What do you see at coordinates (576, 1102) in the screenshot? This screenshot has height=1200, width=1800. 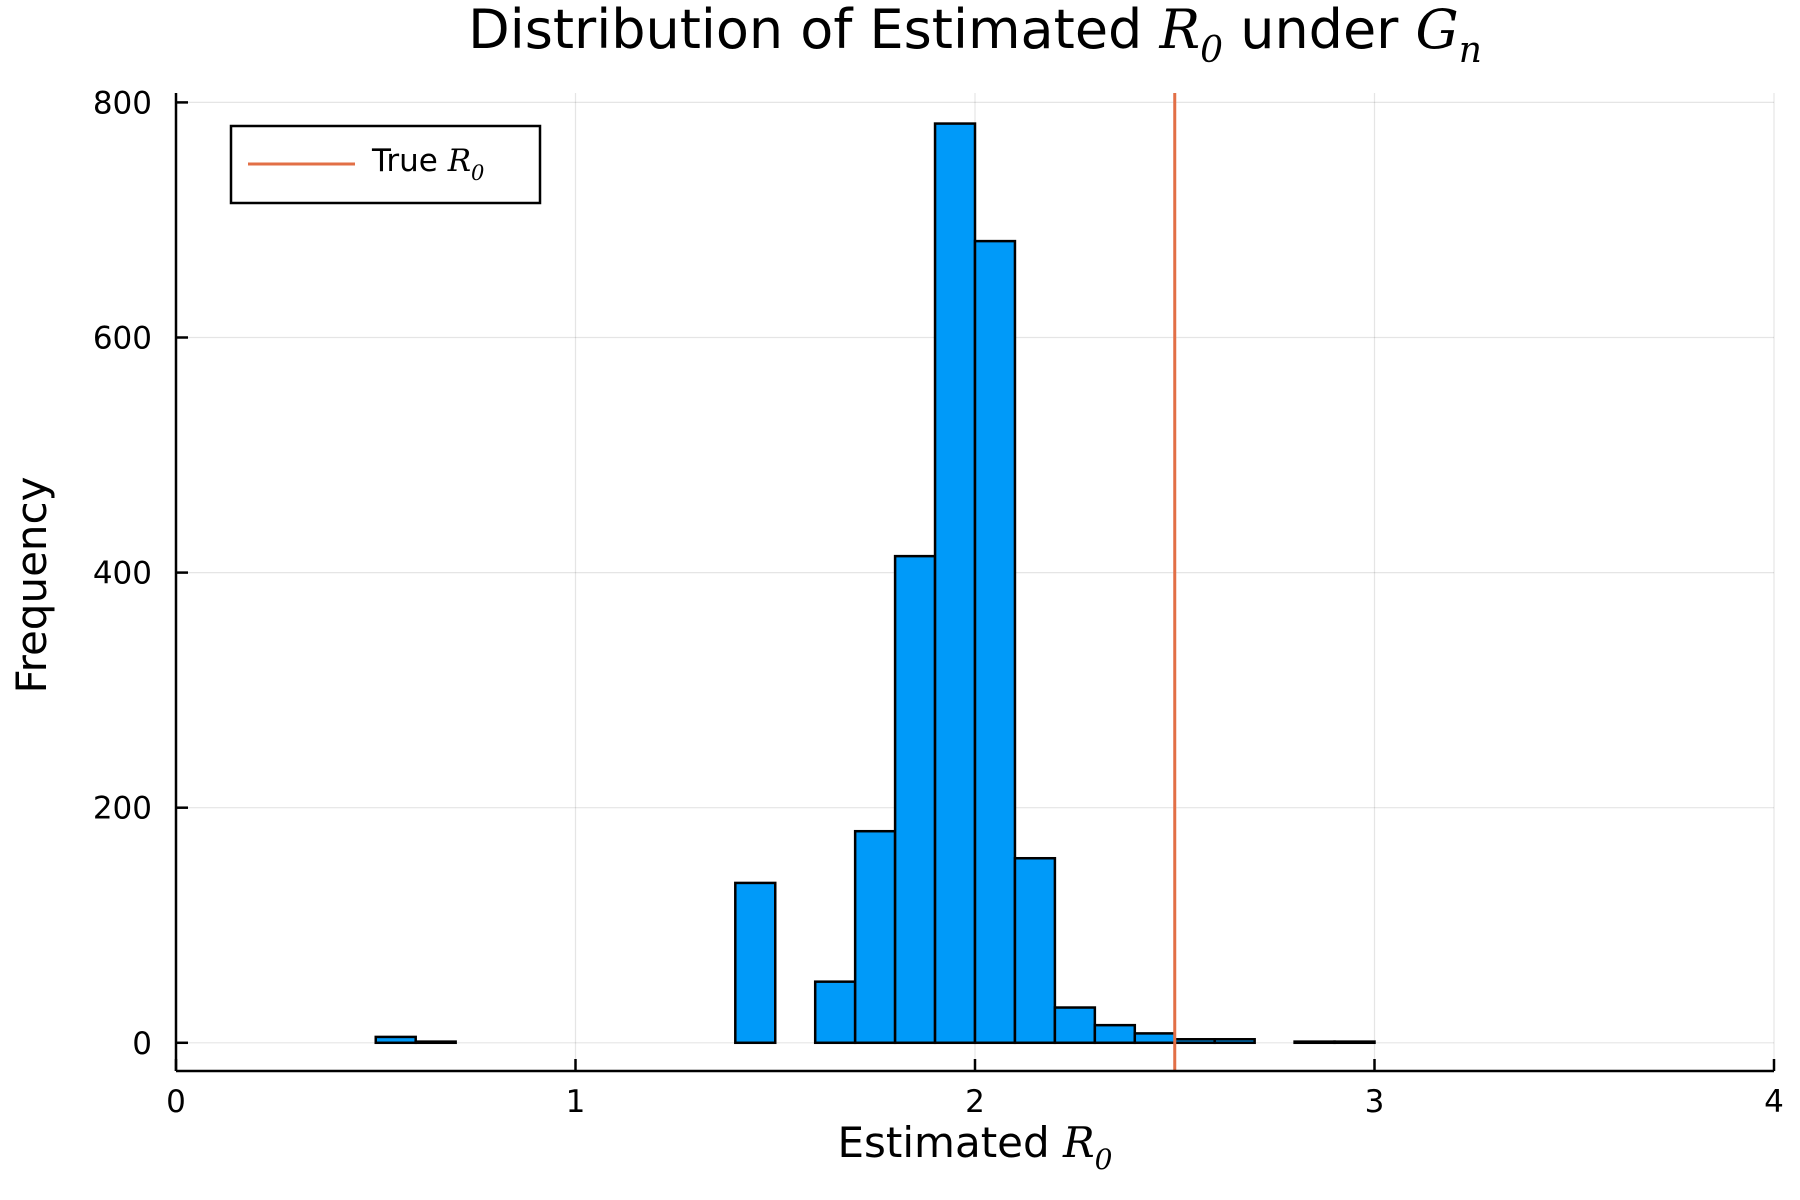 I see `x-tick-label: 1` at bounding box center [576, 1102].